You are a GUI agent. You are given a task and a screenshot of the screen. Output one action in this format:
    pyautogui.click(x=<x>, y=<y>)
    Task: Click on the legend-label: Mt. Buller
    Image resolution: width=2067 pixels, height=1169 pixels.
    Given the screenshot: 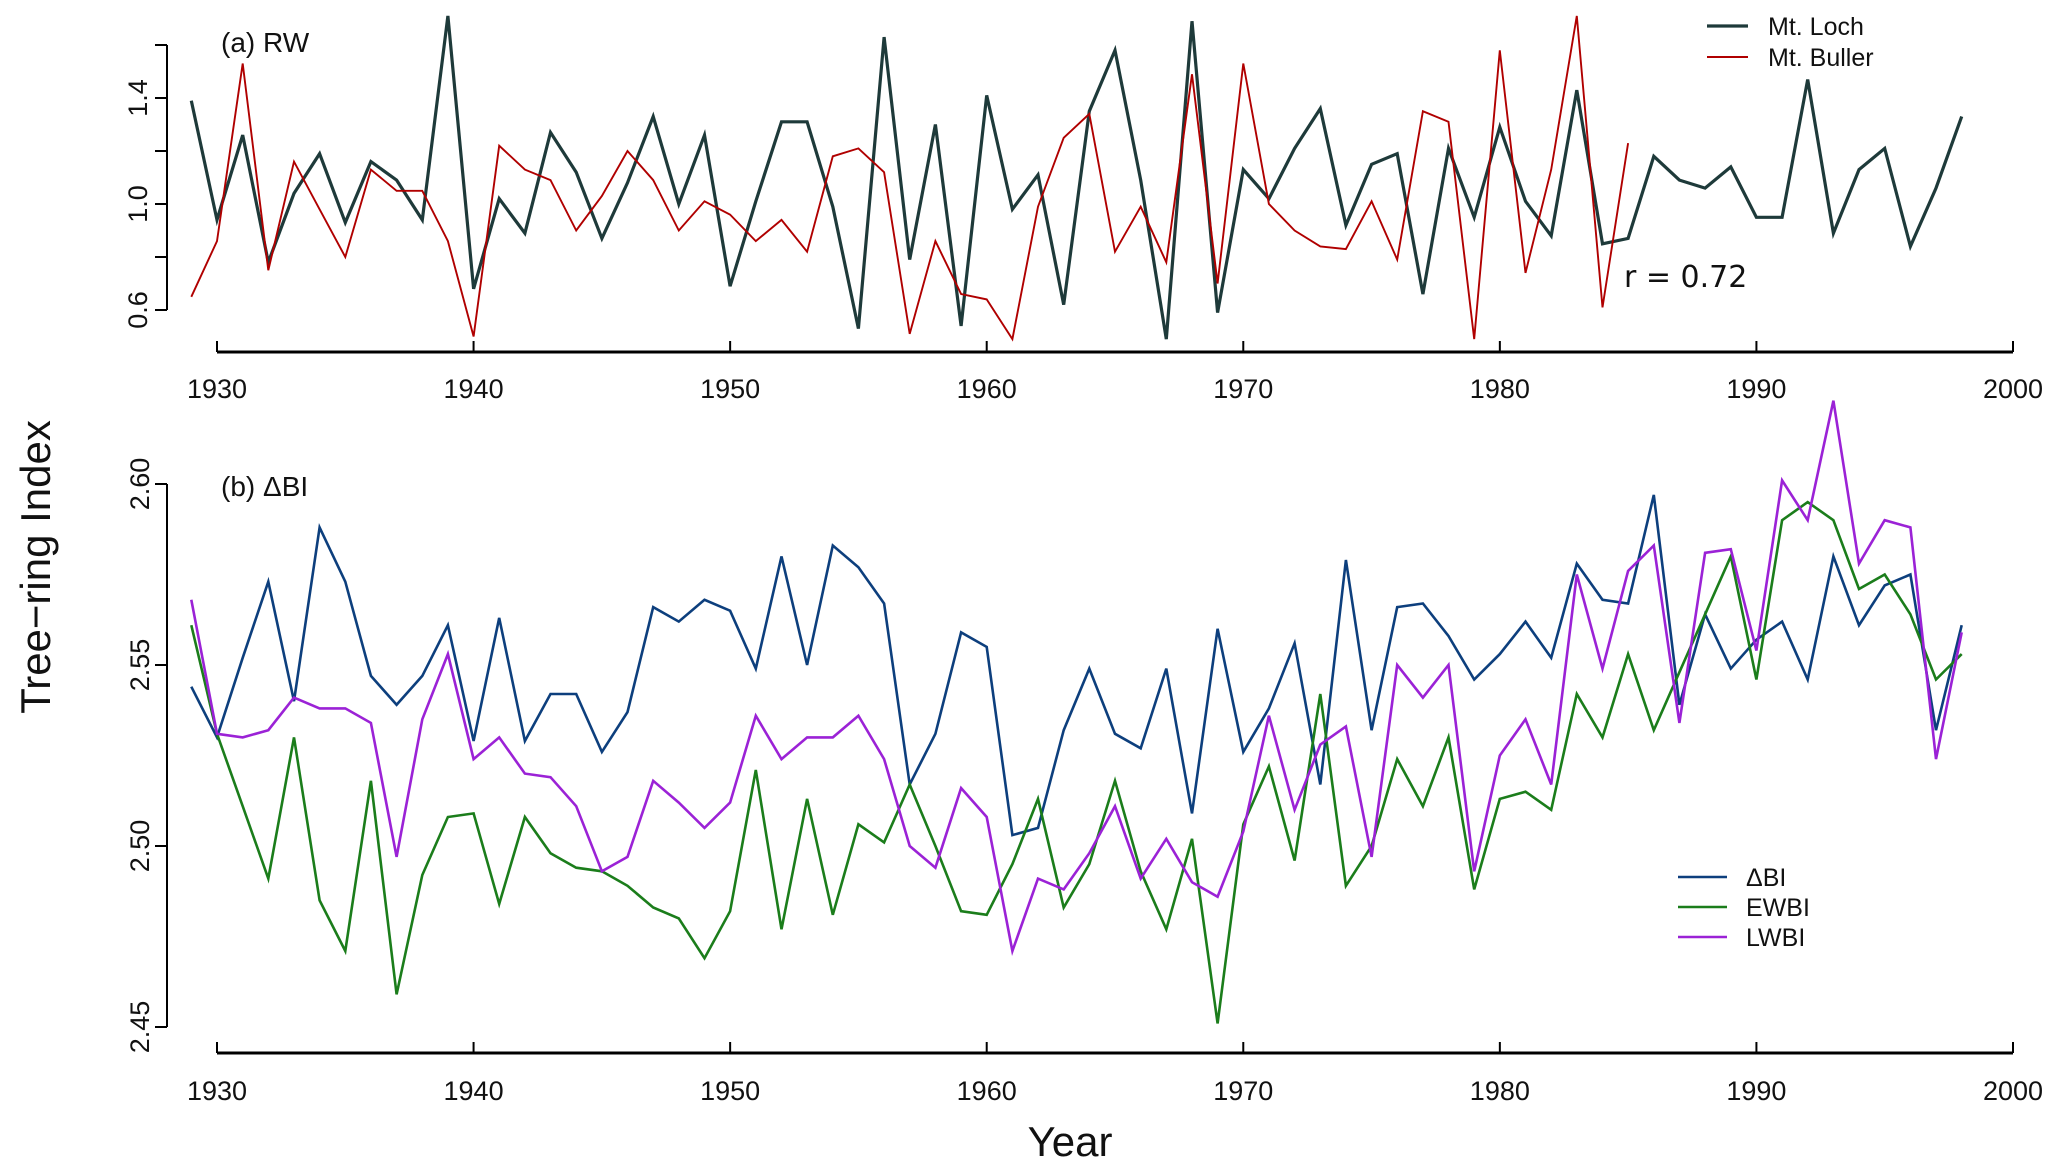 What is the action you would take?
    pyautogui.click(x=1821, y=58)
    